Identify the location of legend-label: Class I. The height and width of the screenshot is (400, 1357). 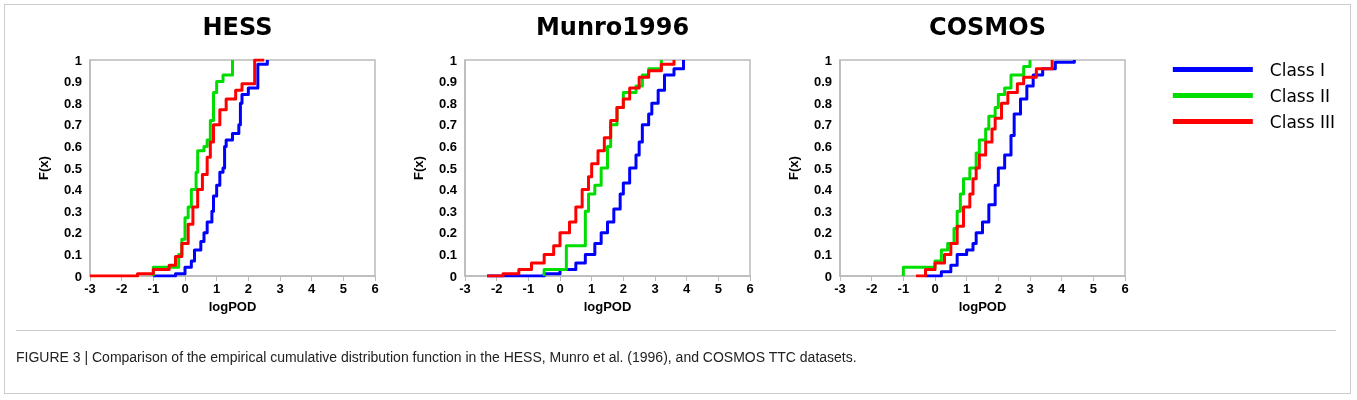
(1297, 69).